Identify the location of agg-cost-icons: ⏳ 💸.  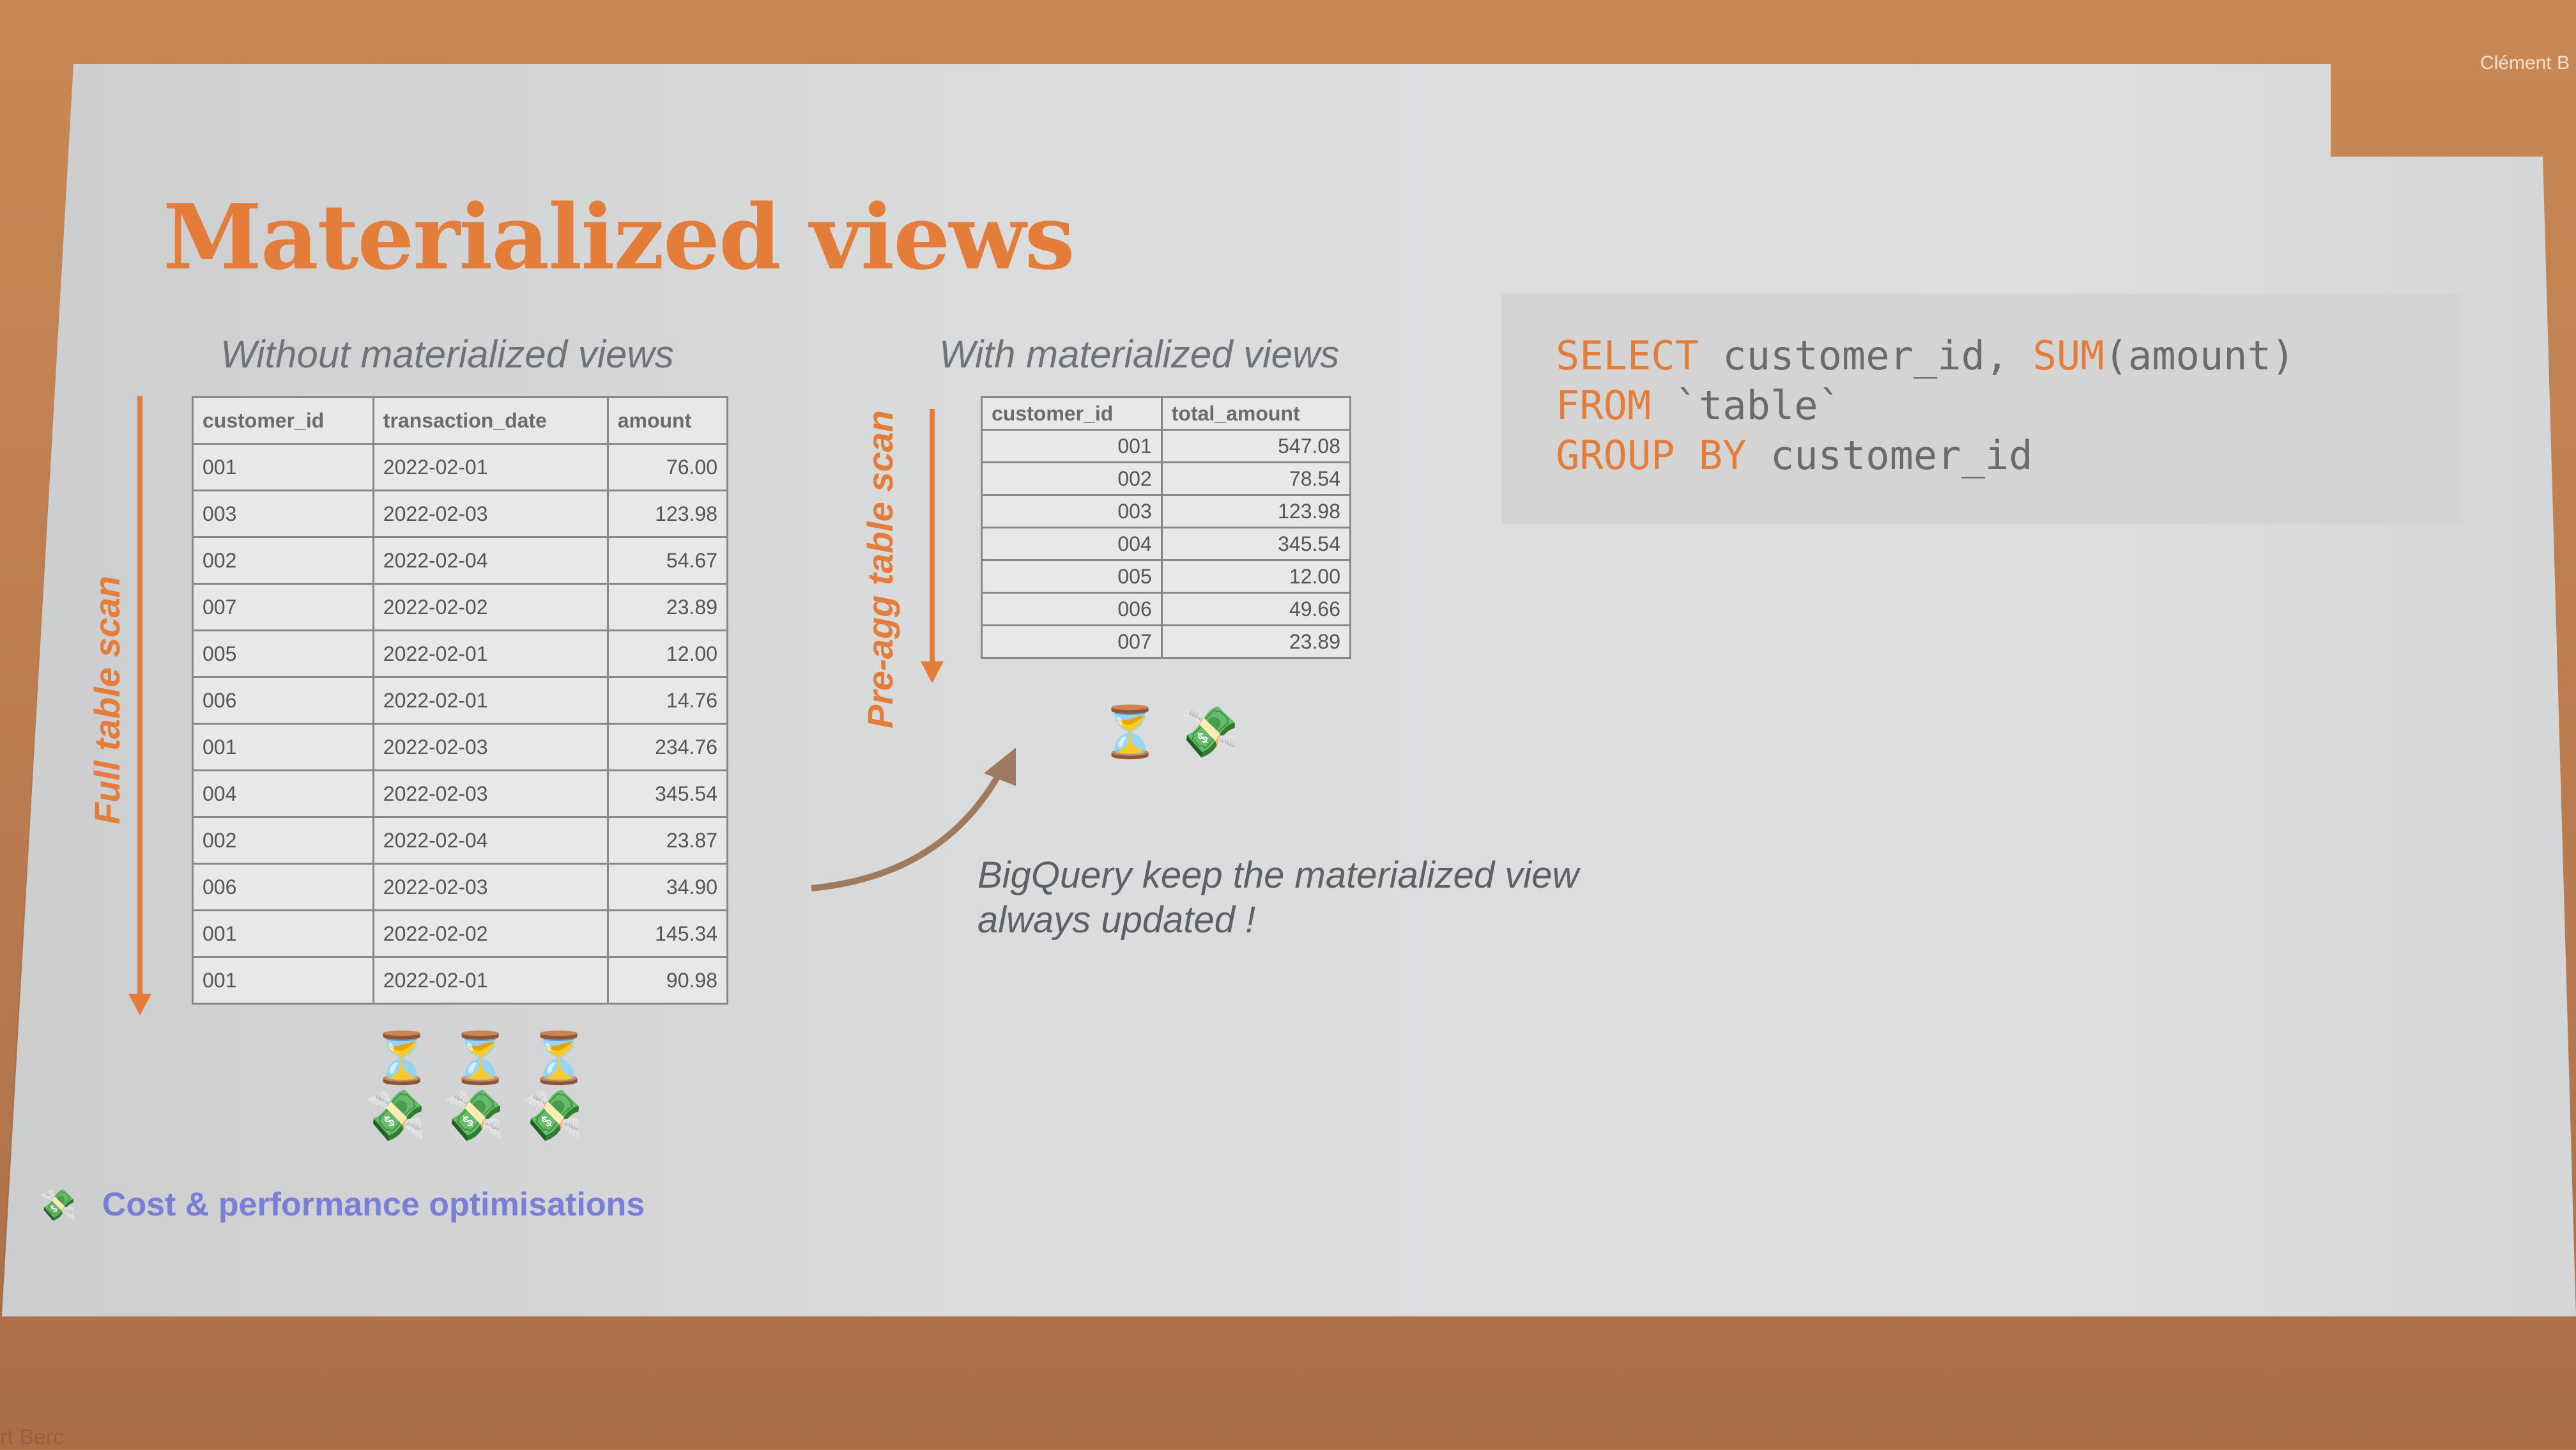
(1169, 733).